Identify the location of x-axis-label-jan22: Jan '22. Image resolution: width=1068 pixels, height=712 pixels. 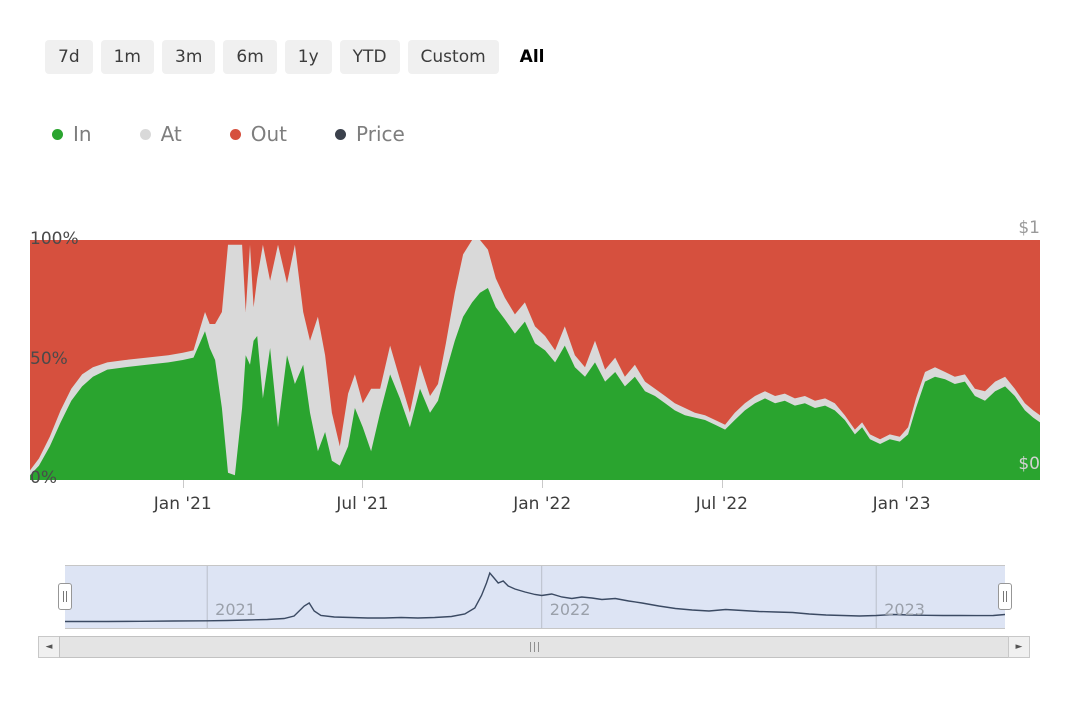
(542, 504).